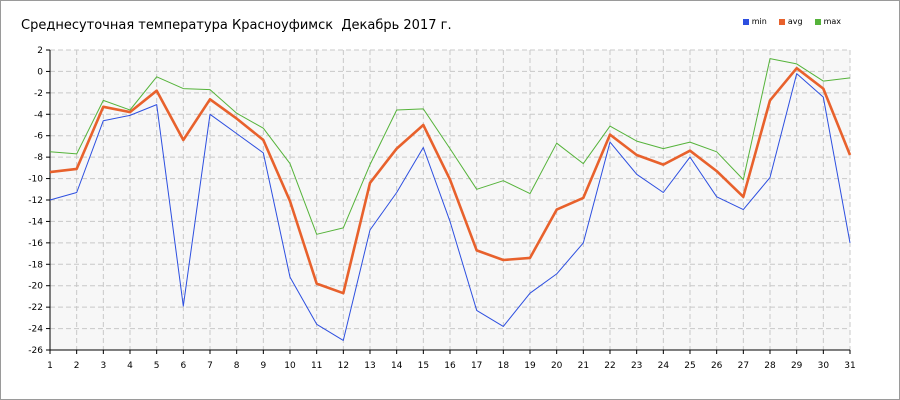 The width and height of the screenshot is (900, 400). Describe the element at coordinates (210, 366) in the screenshot. I see `x-tick-label: 7` at that location.